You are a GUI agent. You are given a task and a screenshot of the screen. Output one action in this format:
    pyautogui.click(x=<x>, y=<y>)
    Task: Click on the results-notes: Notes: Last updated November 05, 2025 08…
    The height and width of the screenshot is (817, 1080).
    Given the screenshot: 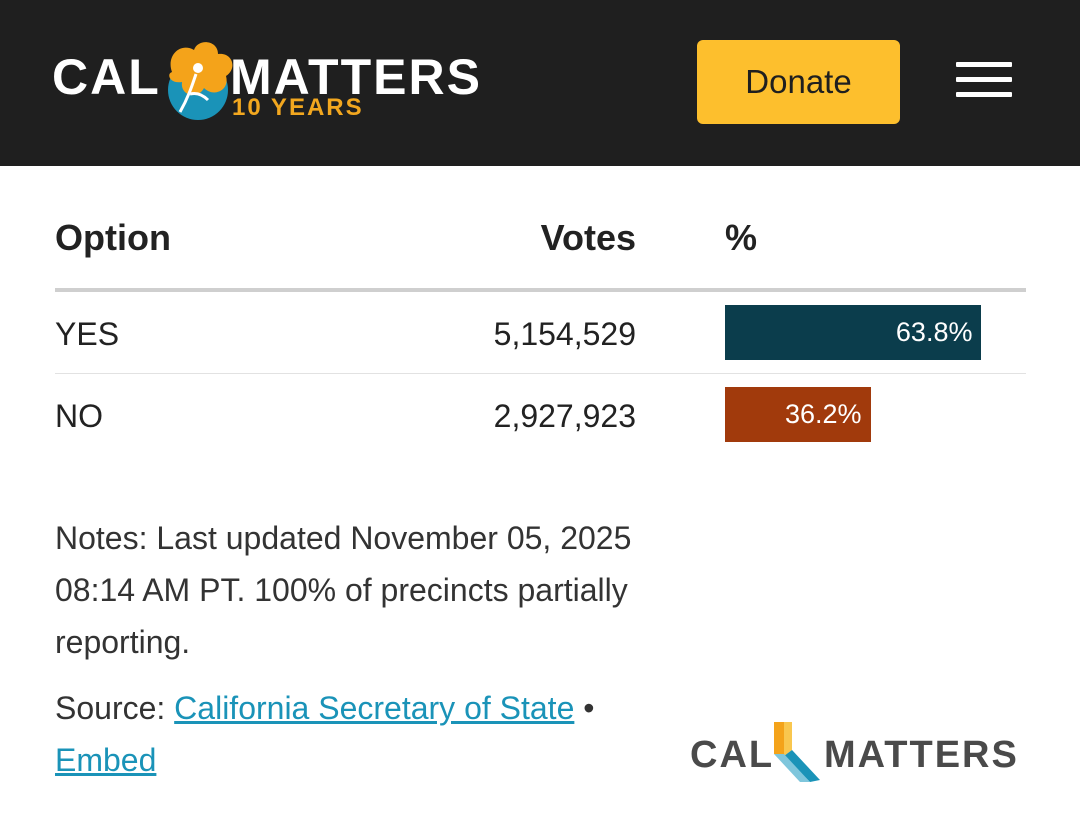 What is the action you would take?
    pyautogui.click(x=343, y=590)
    